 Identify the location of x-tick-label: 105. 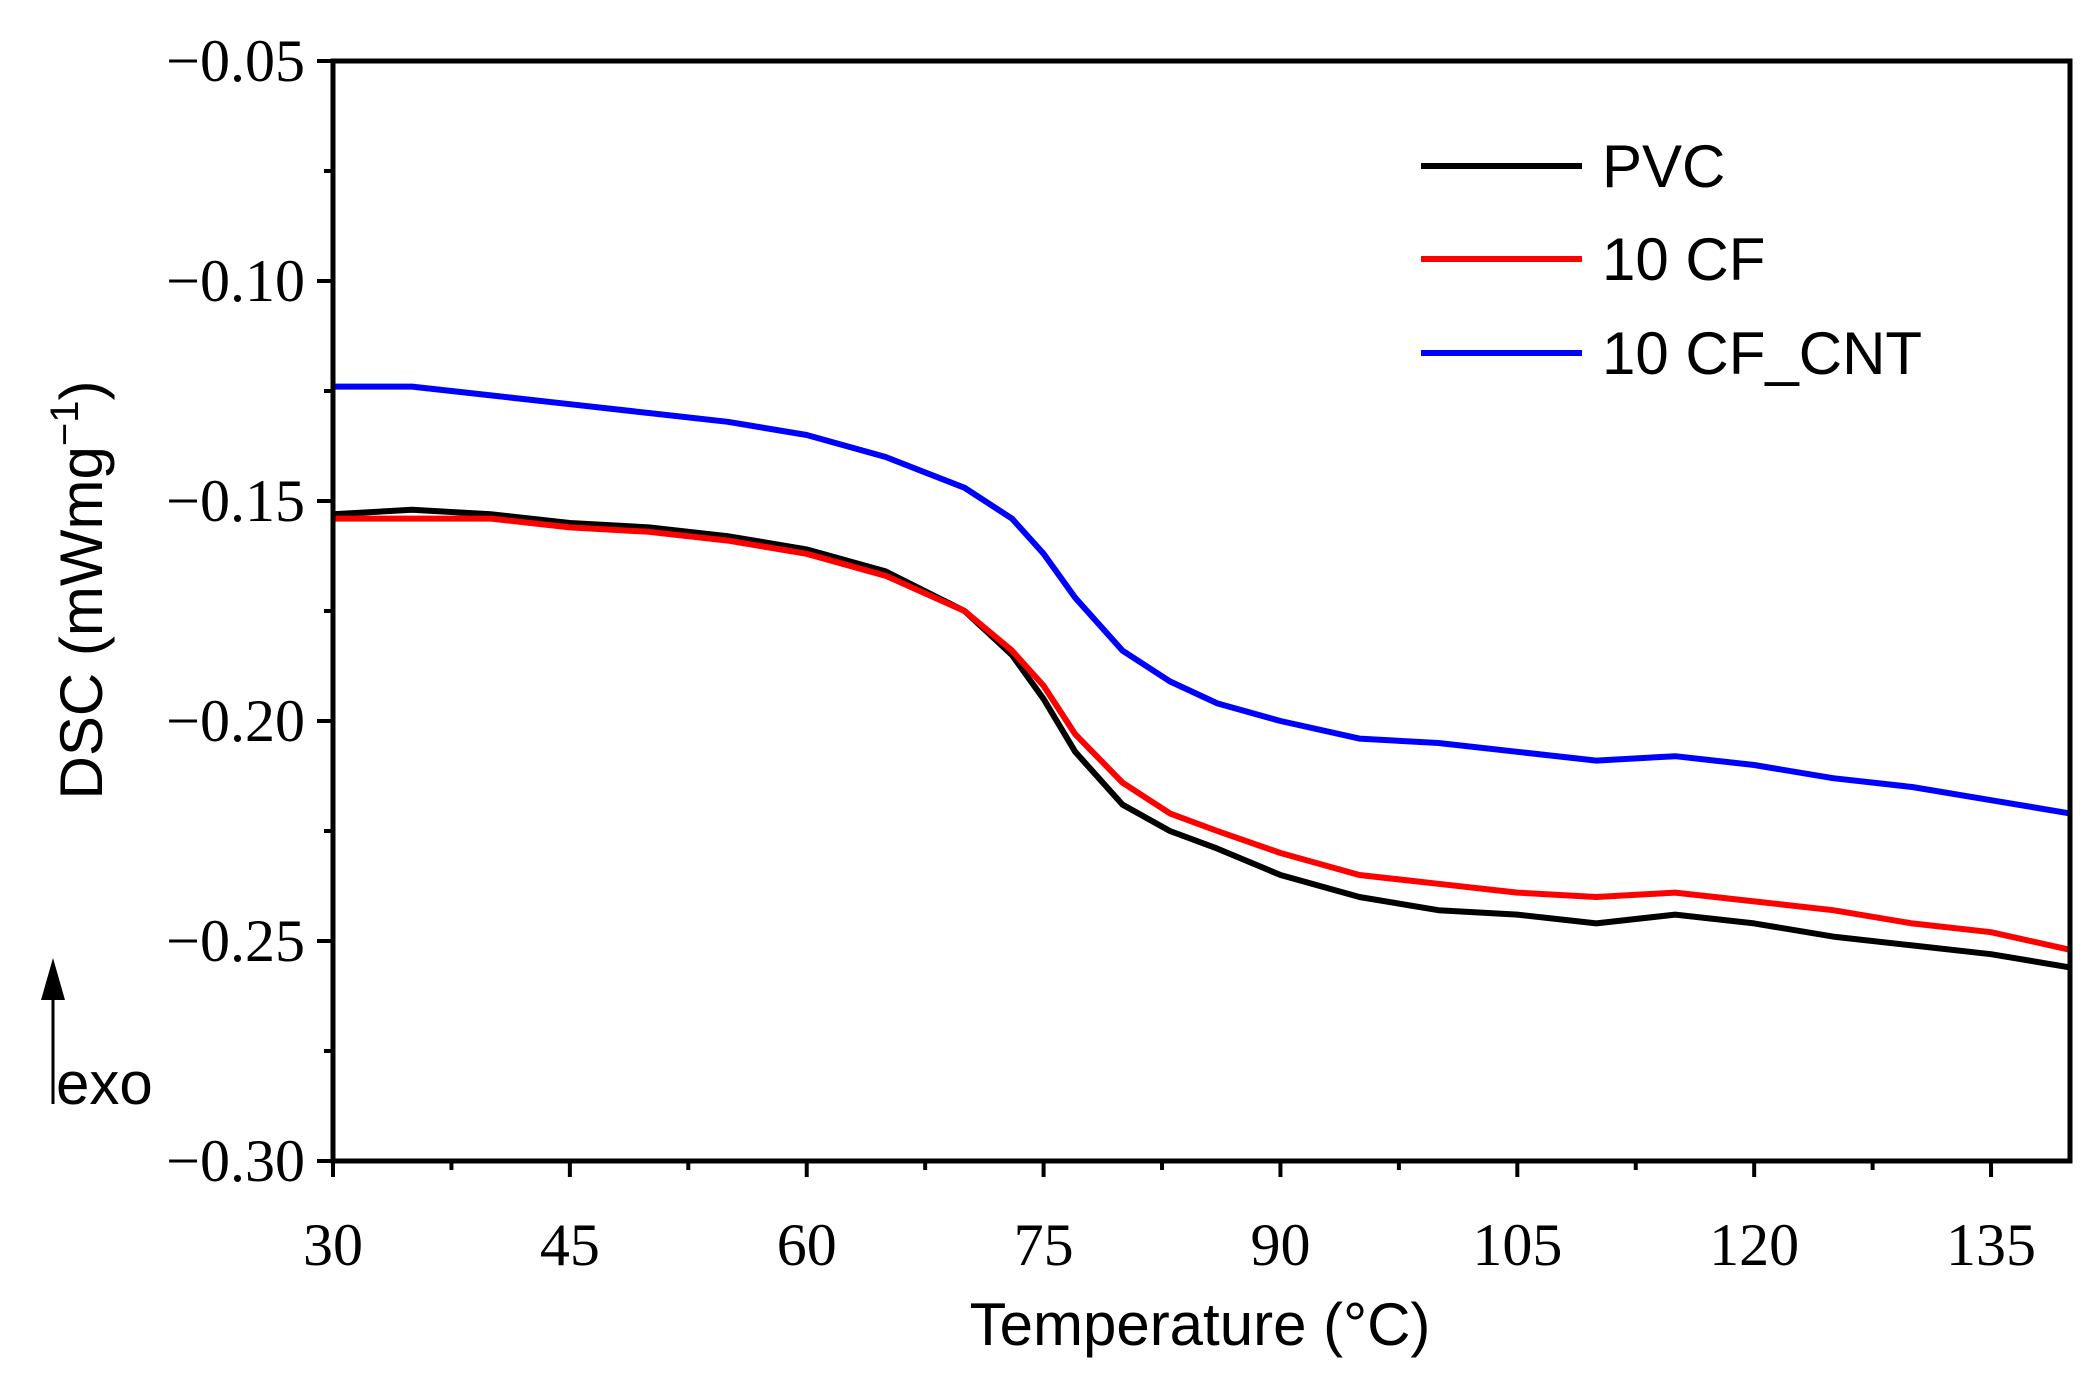
(1517, 1245).